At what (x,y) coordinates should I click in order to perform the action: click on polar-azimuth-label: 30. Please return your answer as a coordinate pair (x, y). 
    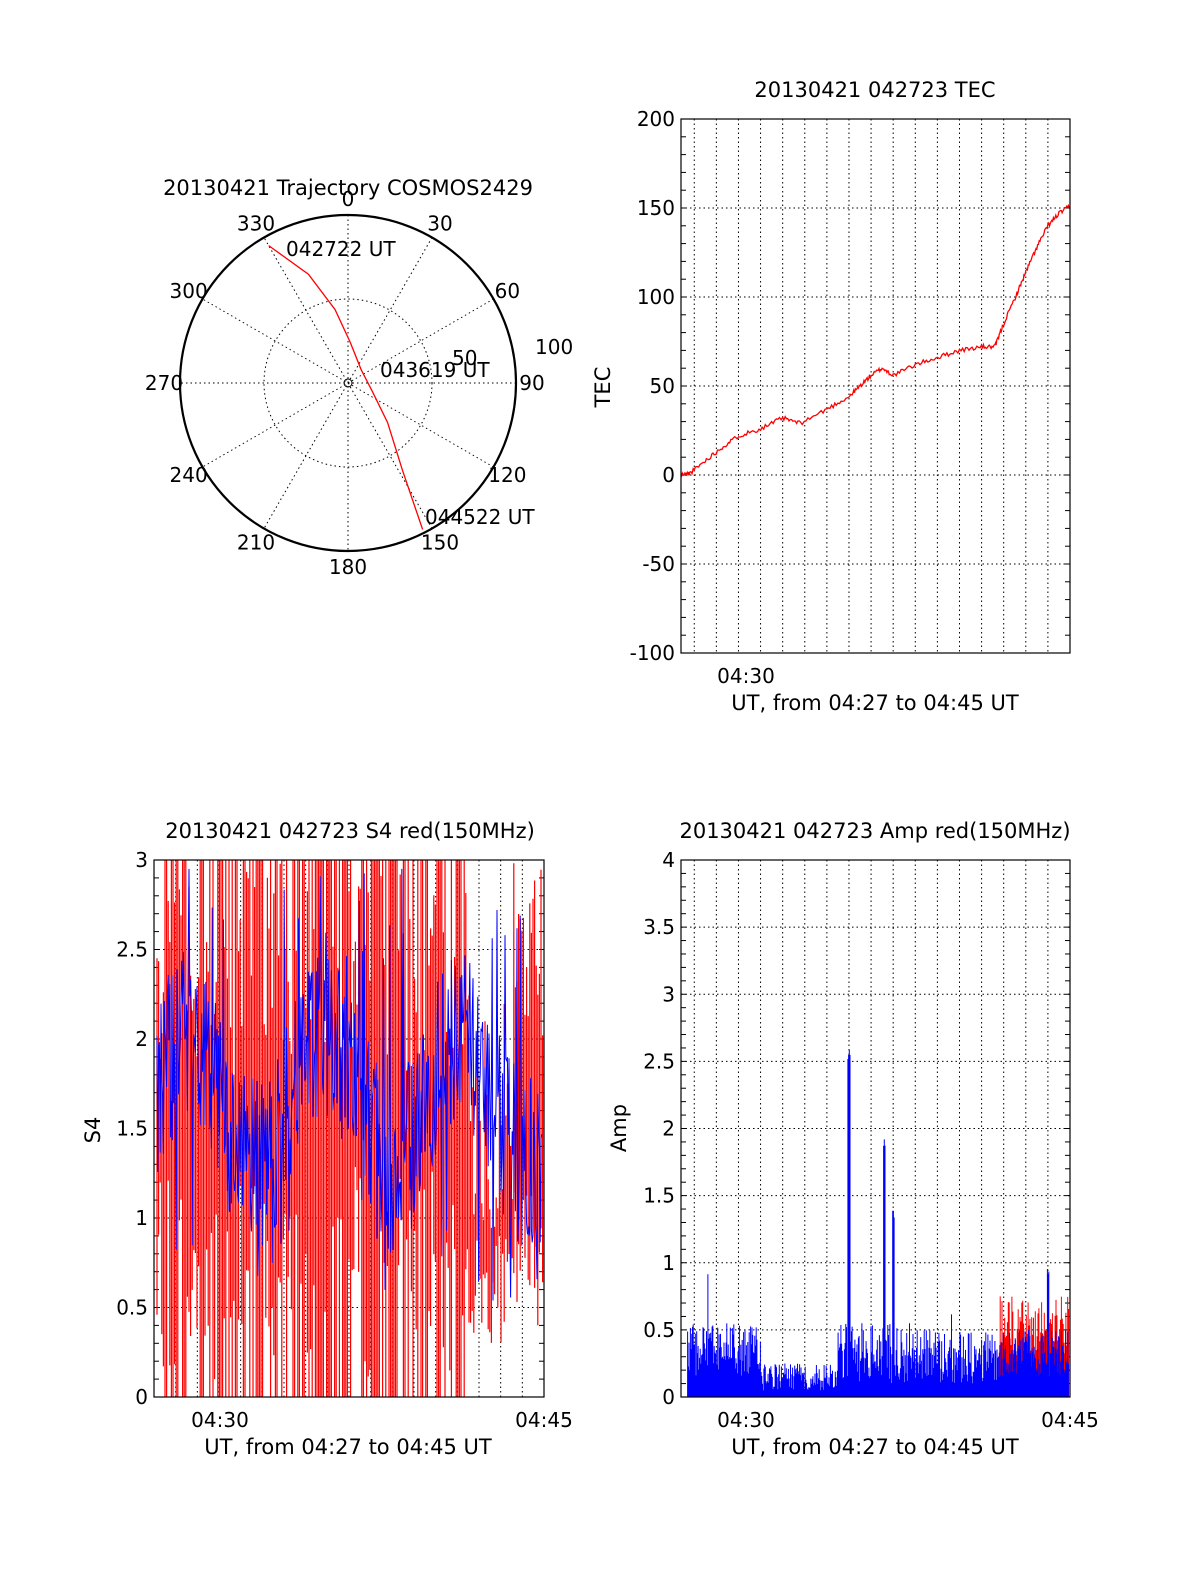
    Looking at the image, I should click on (439, 224).